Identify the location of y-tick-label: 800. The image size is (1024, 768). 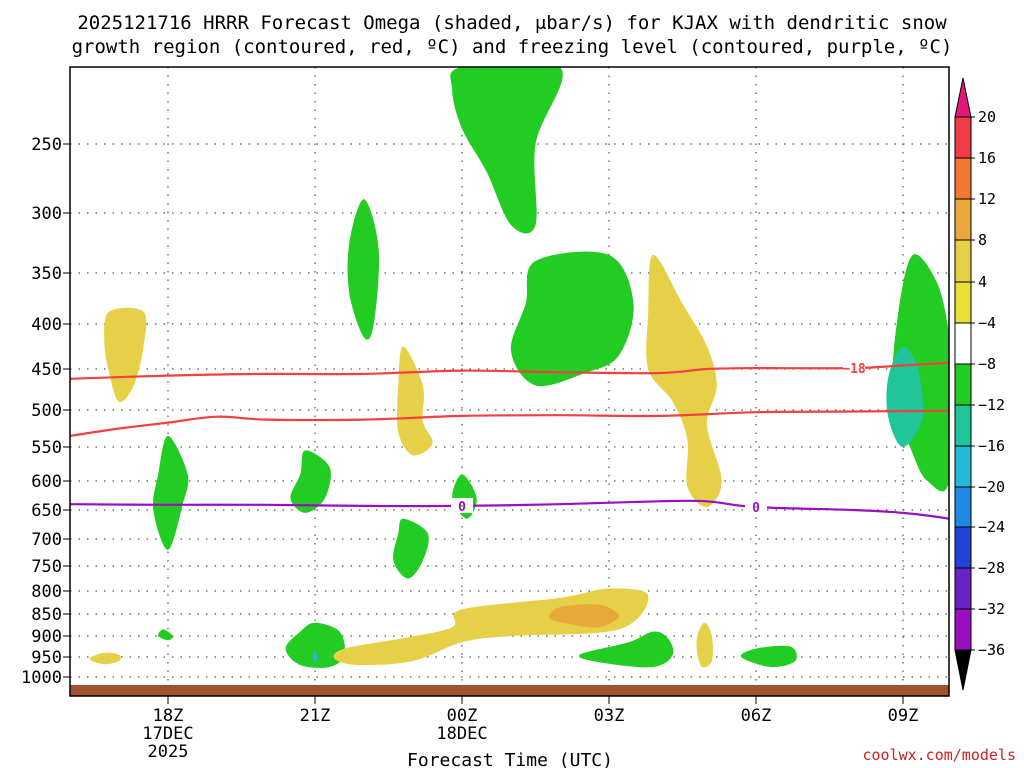
(46, 592).